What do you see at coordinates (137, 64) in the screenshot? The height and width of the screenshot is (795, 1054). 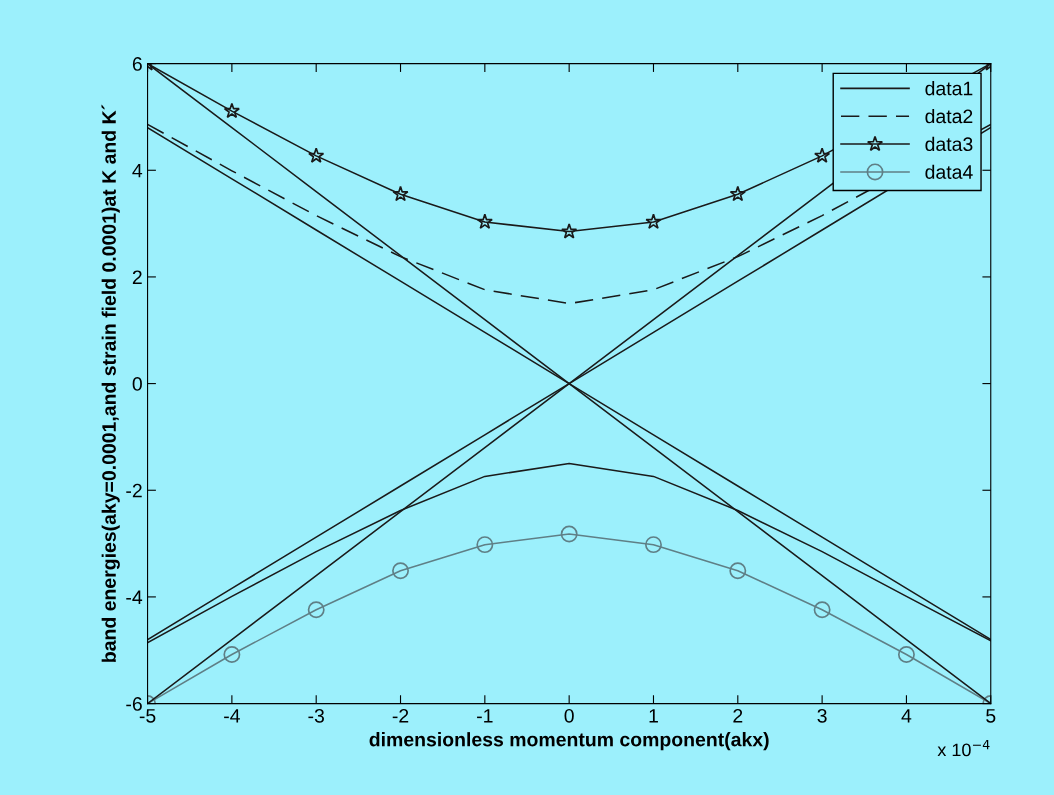 I see `y-tick-label: 6` at bounding box center [137, 64].